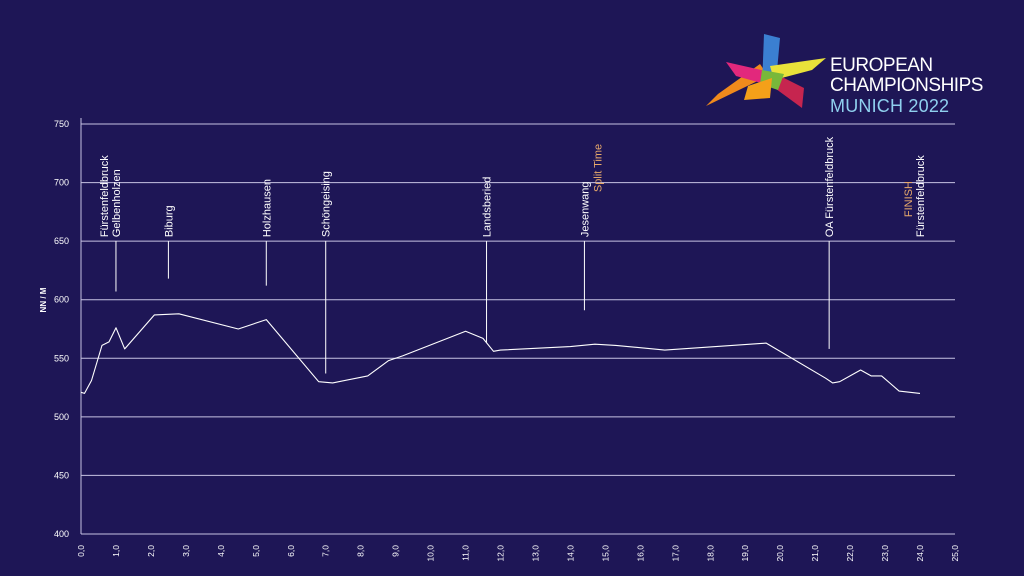 The height and width of the screenshot is (576, 1024). Describe the element at coordinates (61, 300) in the screenshot. I see `y-tick-label: 600` at that location.